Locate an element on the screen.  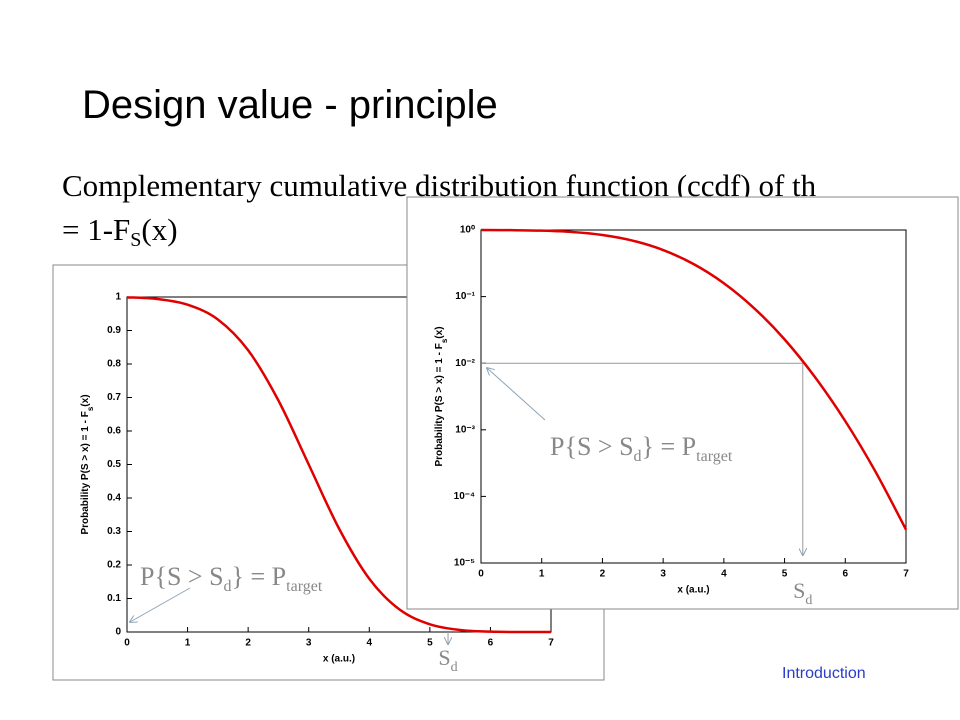
y-tick-label: 0.7 is located at coordinates (114, 397).